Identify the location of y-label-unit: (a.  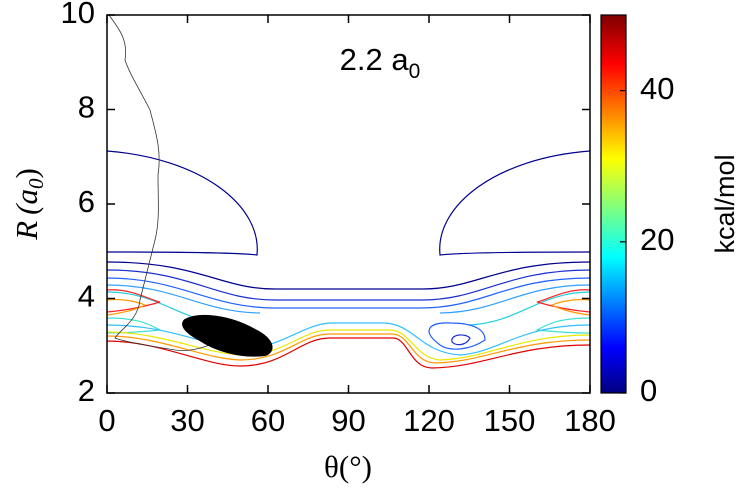
(26, 202).